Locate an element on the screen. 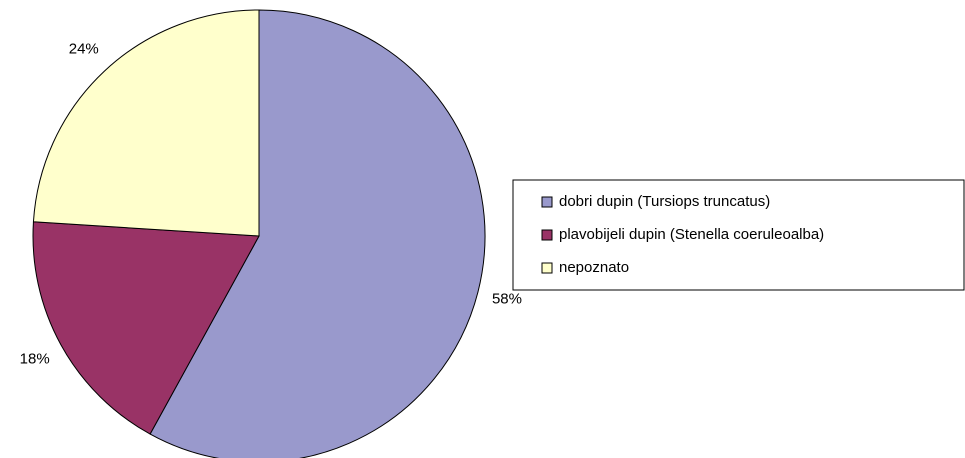  slice-label: 18% is located at coordinates (35, 358).